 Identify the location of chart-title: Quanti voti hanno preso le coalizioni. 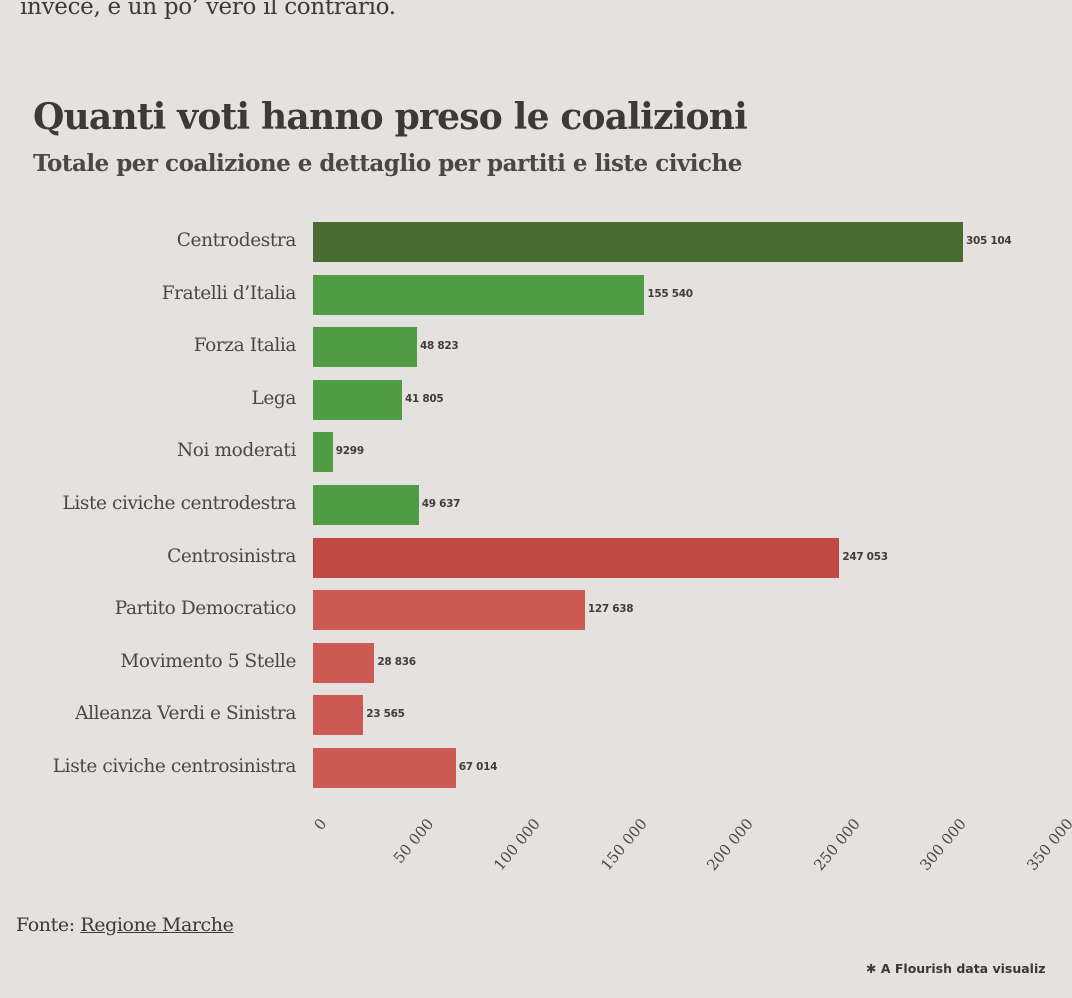
(390, 117).